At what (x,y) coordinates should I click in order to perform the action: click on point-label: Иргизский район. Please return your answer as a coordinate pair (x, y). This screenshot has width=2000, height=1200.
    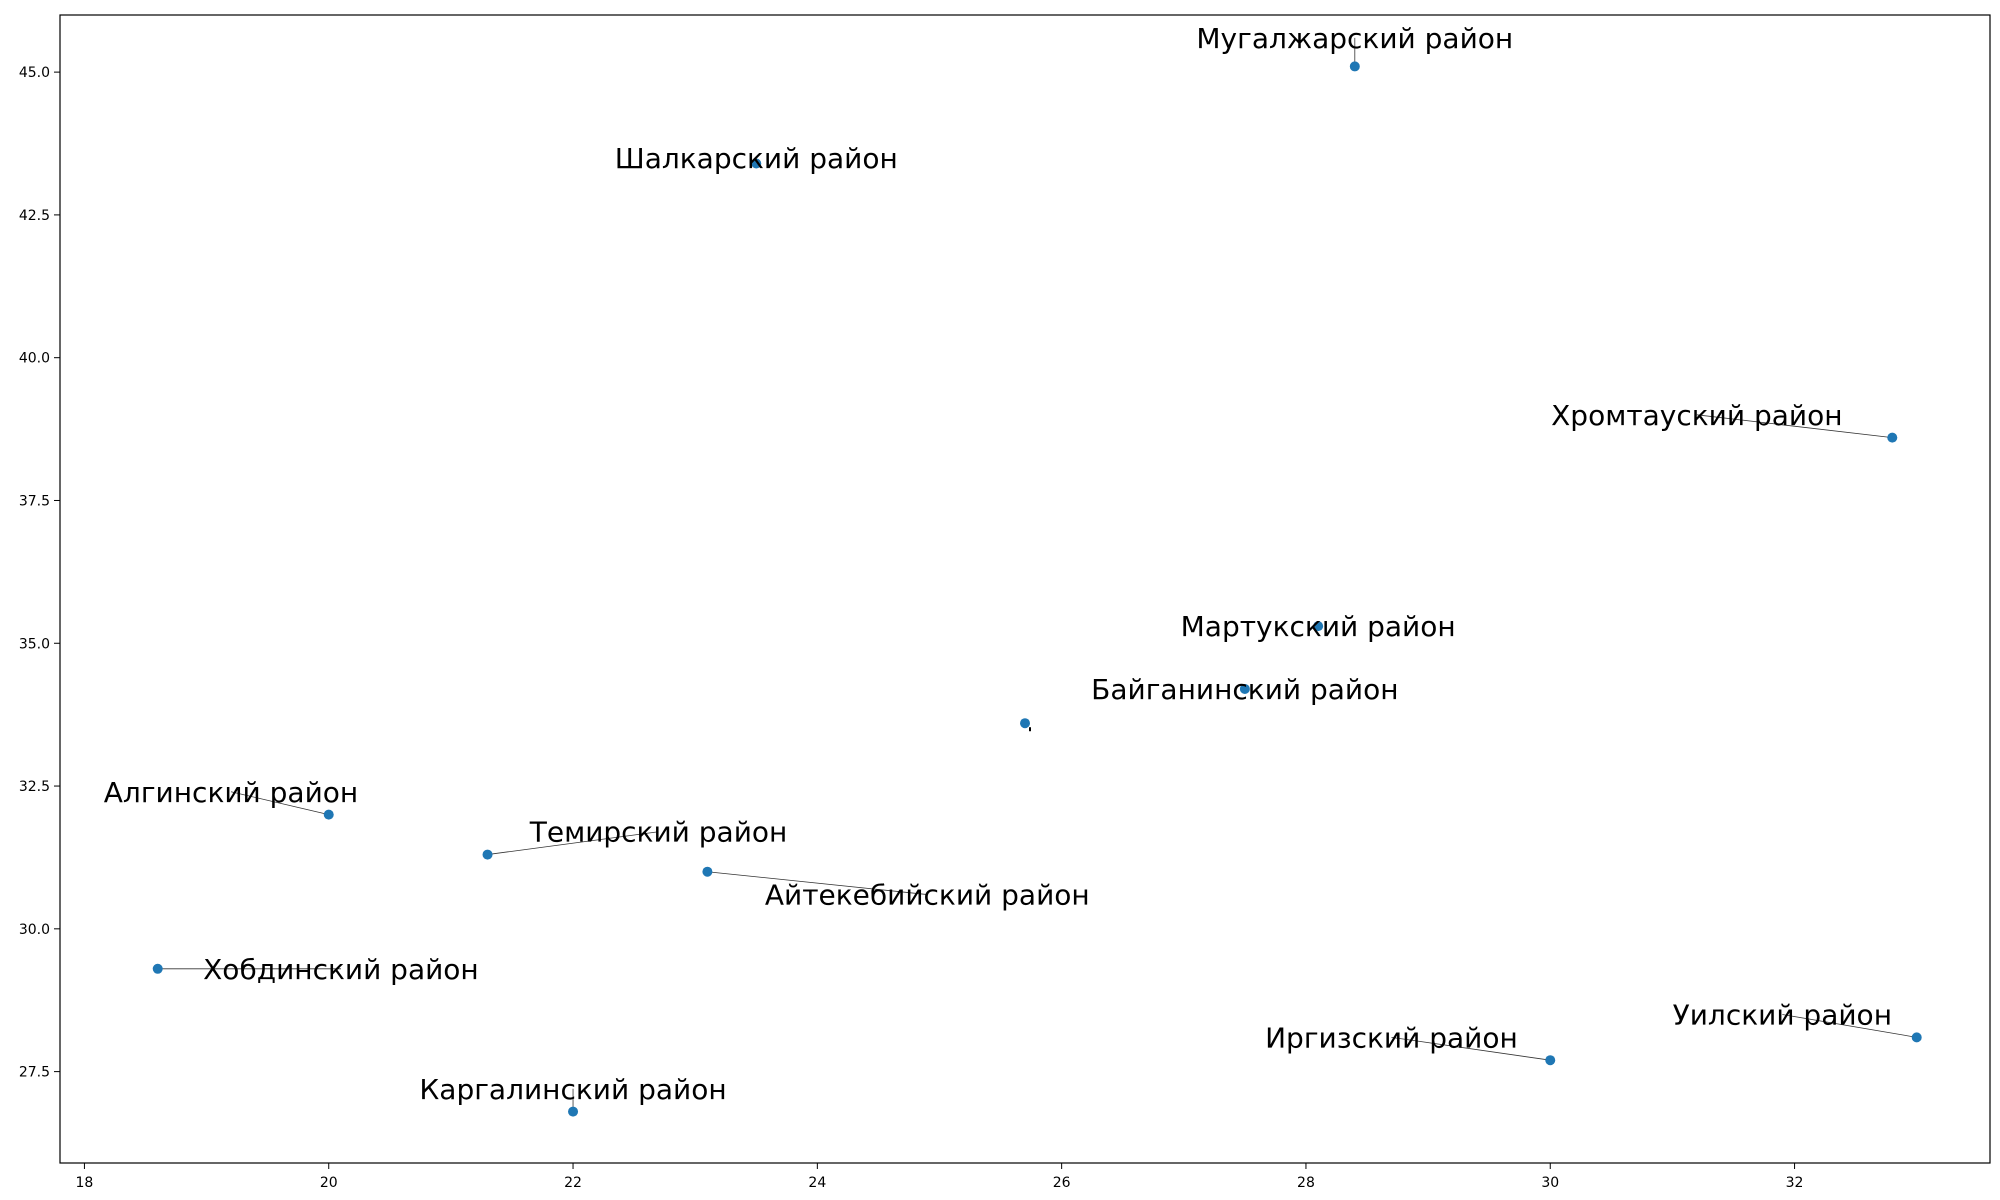
    Looking at the image, I should click on (1391, 1037).